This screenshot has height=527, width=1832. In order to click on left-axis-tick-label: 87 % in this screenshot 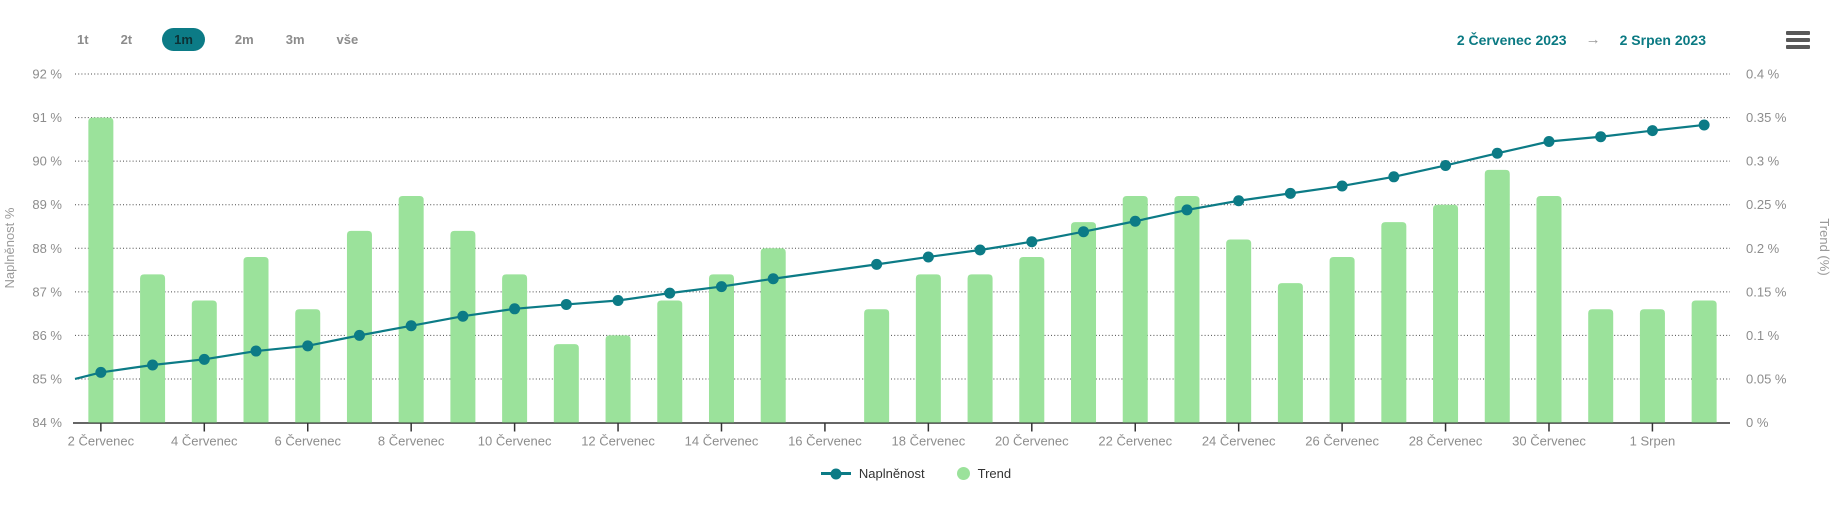, I will do `click(47, 291)`.